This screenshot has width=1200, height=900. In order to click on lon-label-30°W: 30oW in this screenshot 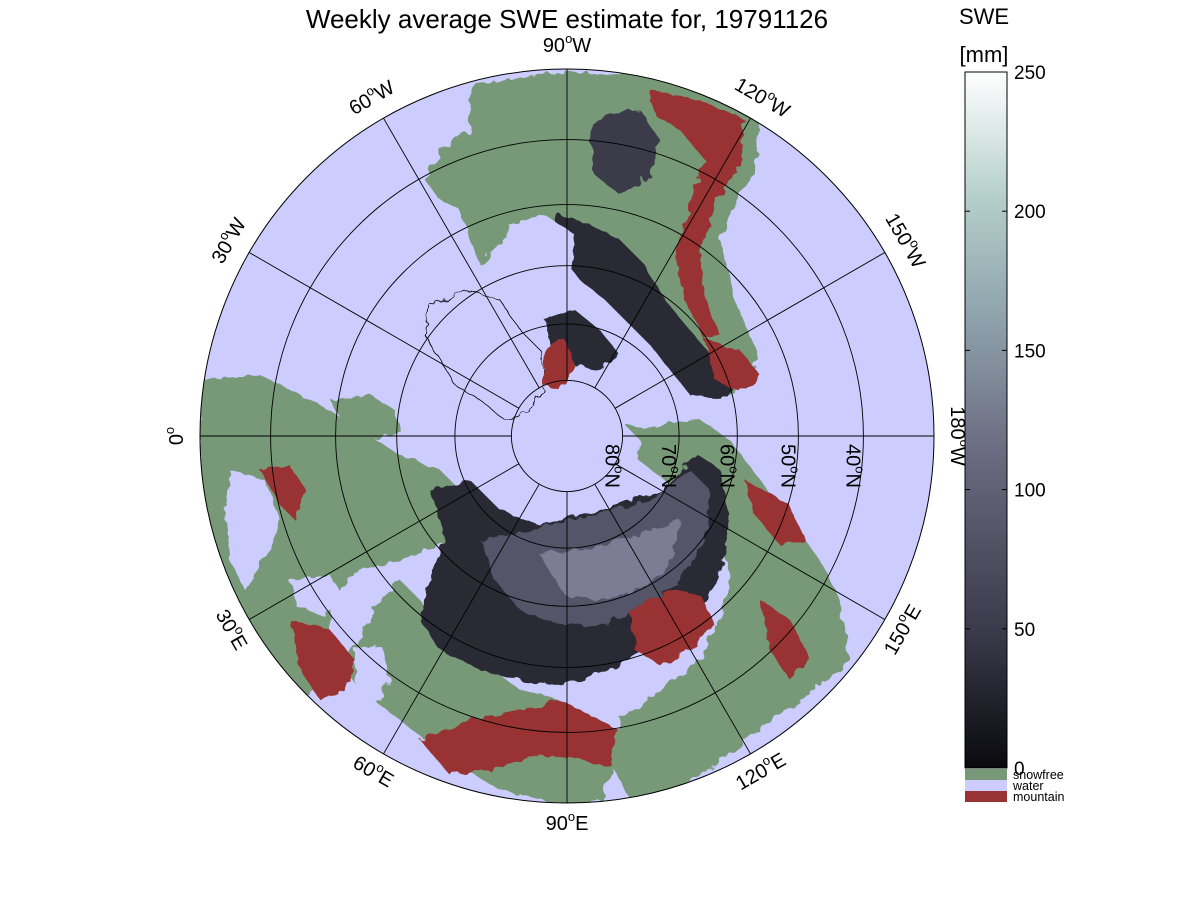, I will do `click(227, 240)`.